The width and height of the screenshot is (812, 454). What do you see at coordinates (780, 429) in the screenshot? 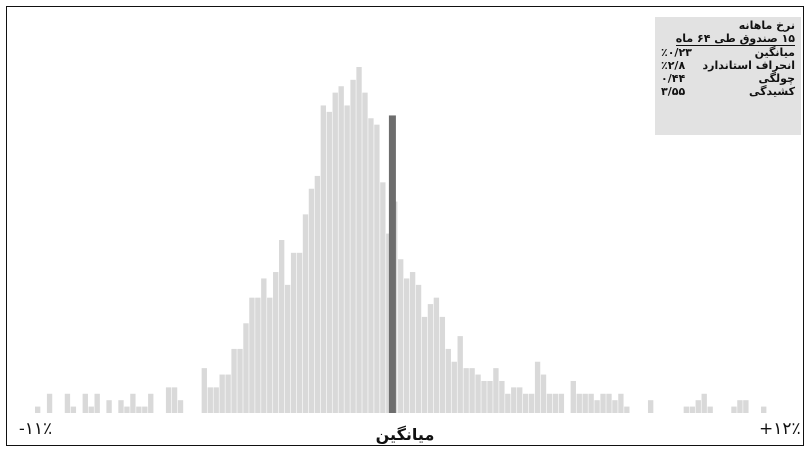
I see `x-tick-right: +۱۲٪` at bounding box center [780, 429].